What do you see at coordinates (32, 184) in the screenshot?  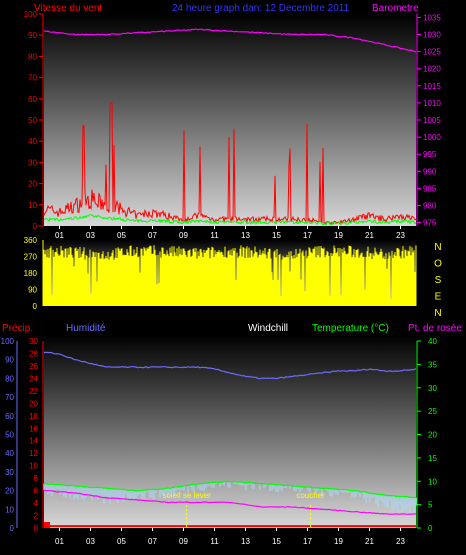 I see `wind-tick-label: 20` at bounding box center [32, 184].